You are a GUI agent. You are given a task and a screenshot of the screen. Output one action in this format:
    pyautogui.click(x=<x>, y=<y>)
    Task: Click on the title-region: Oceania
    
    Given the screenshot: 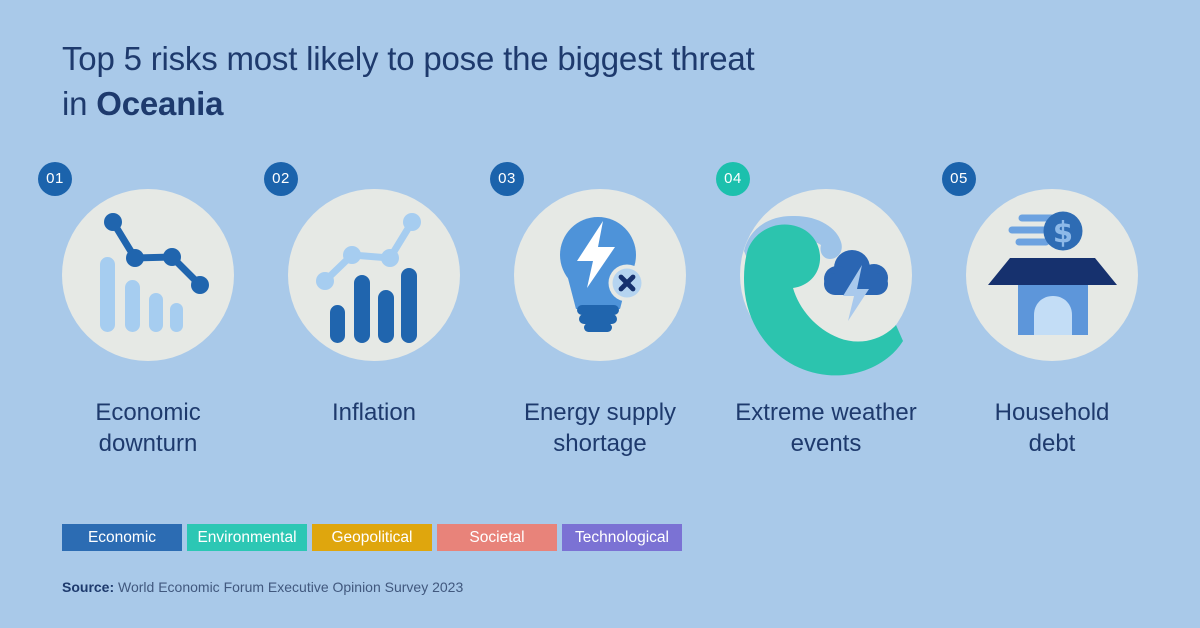 What is the action you would take?
    pyautogui.click(x=160, y=103)
    